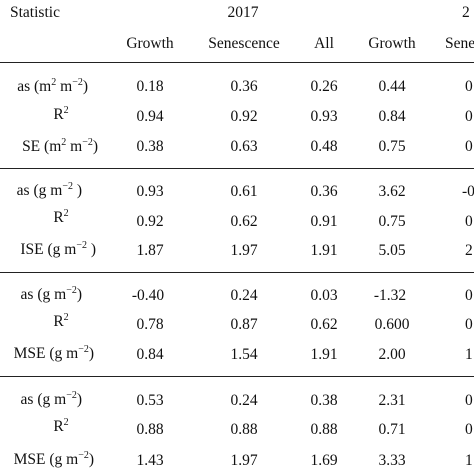  What do you see at coordinates (392, 429) in the screenshot?
I see `table-cell: 0.71` at bounding box center [392, 429].